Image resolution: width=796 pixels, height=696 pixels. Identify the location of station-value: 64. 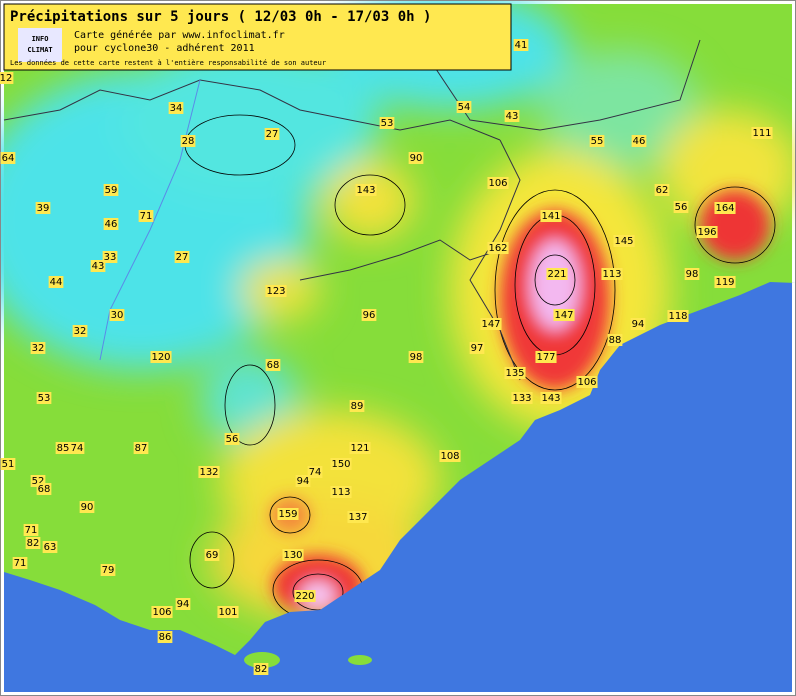
(8, 158).